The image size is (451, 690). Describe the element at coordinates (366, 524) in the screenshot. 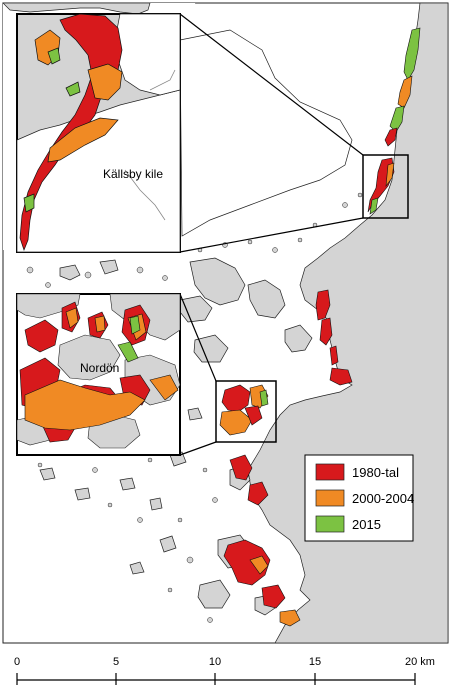

I see `legend-label-2015: 2015` at that location.